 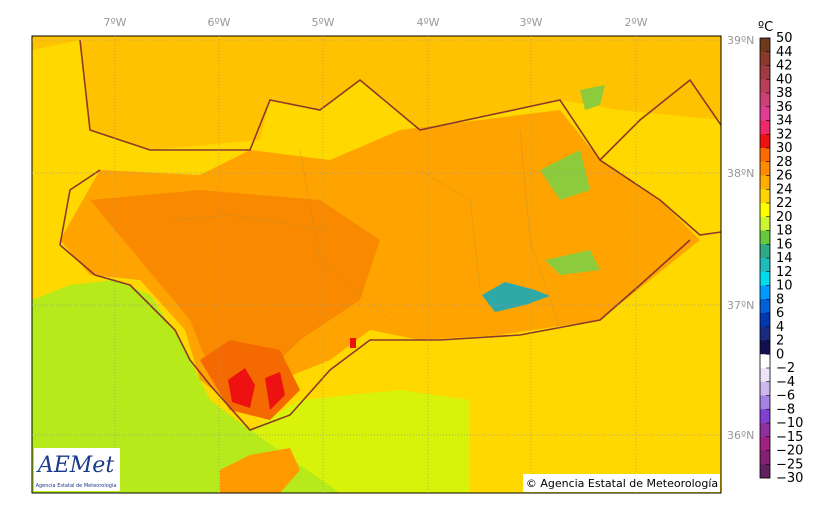 I want to click on lat-label: 37ºN, so click(x=740, y=305).